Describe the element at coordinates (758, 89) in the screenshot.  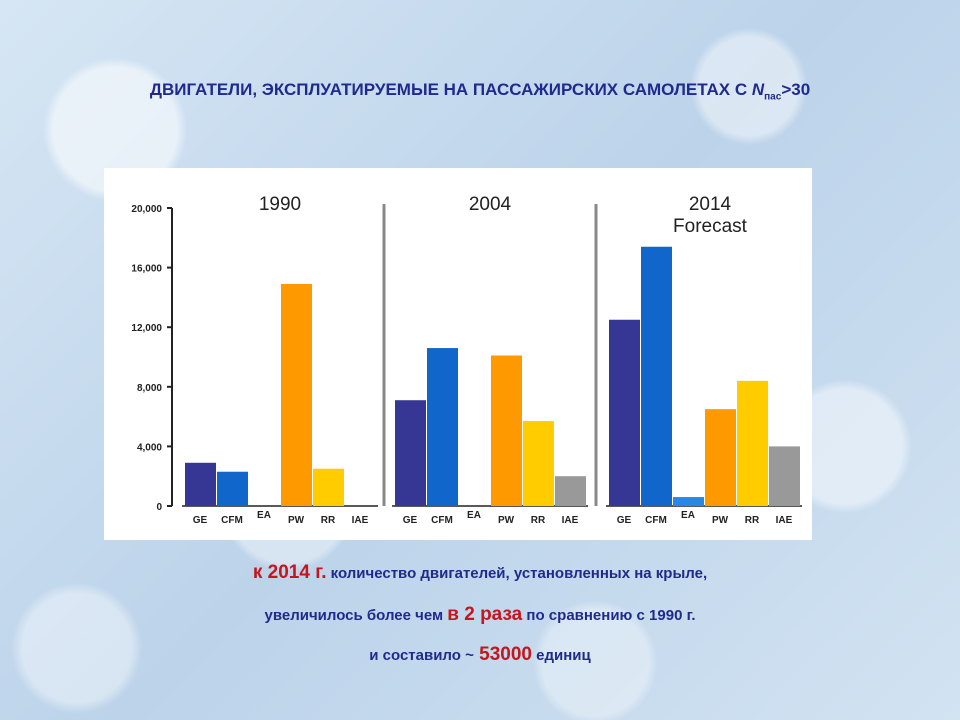
I see `title-n: N` at that location.